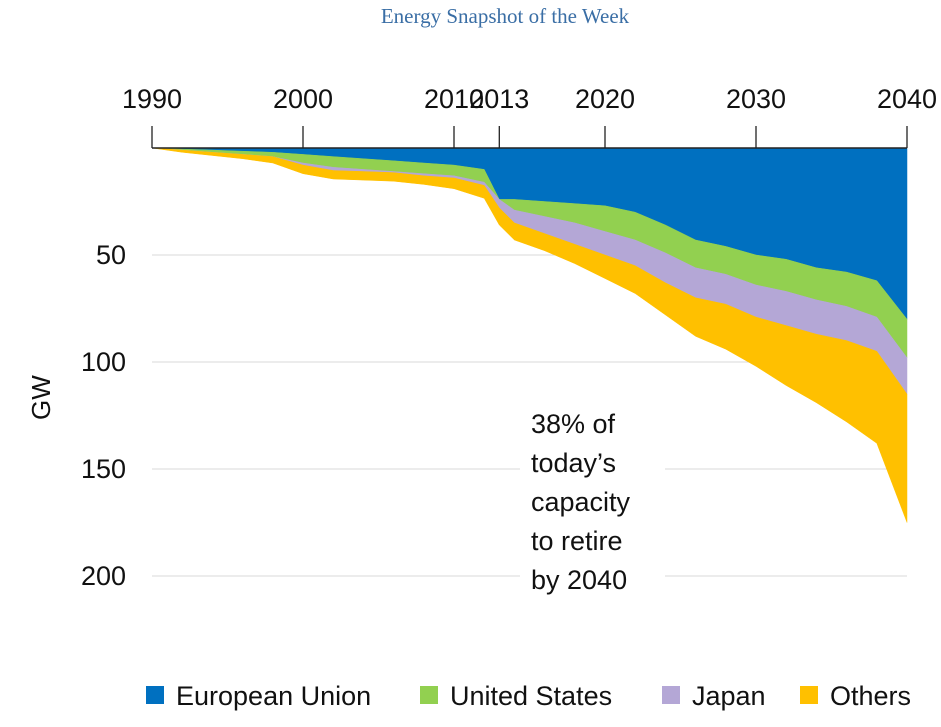  I want to click on x-tick-label-1990: 1990, so click(152, 99).